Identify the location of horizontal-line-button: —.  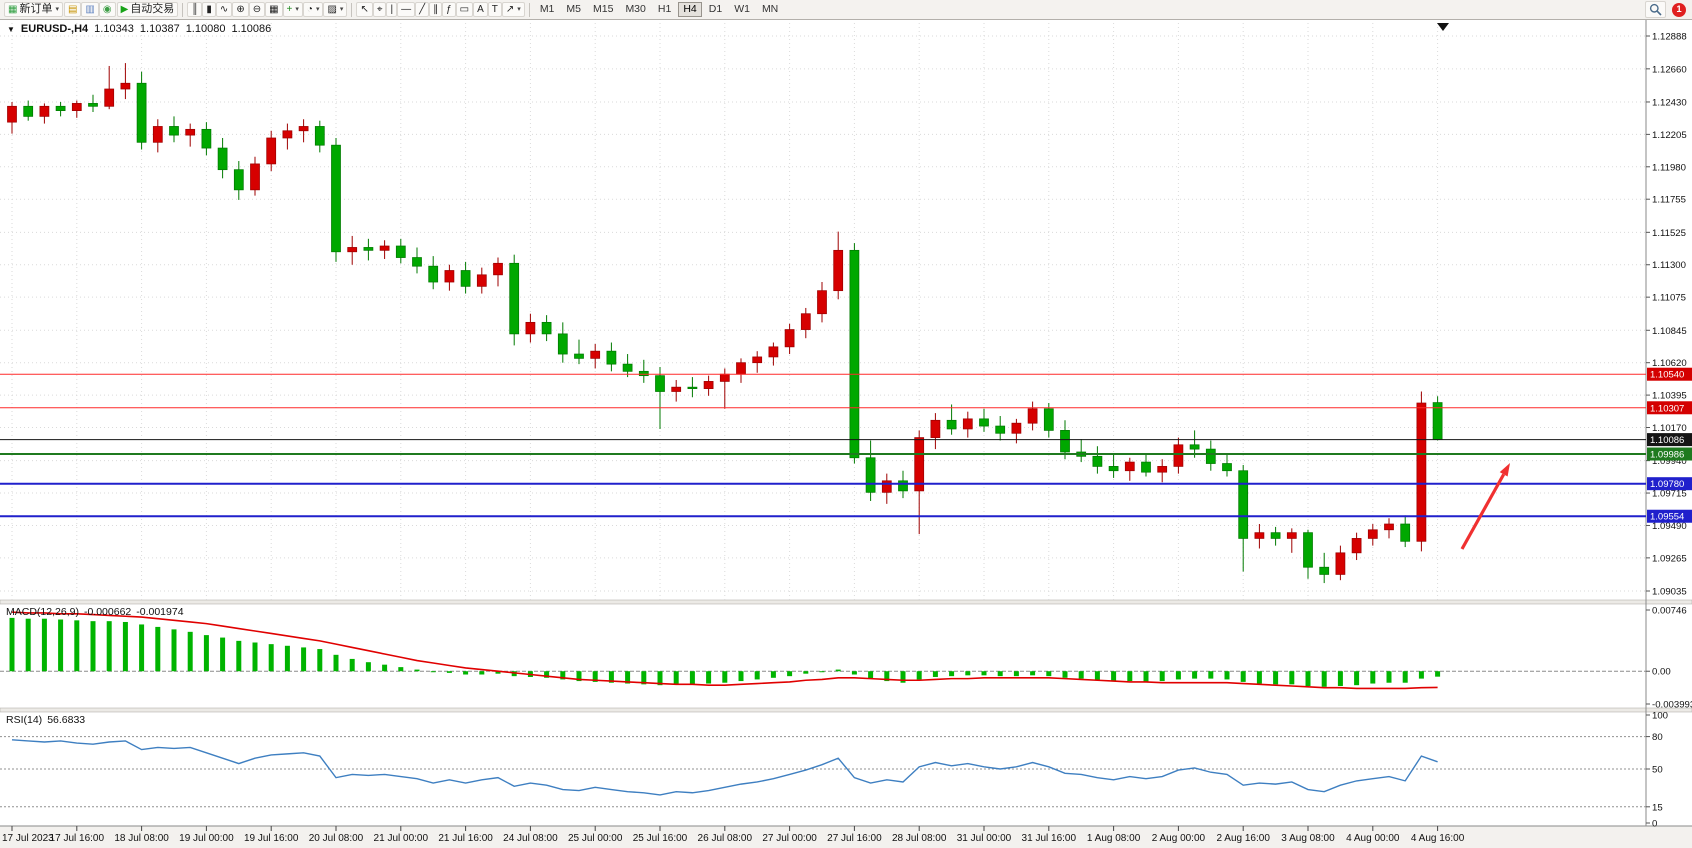
(406, 9).